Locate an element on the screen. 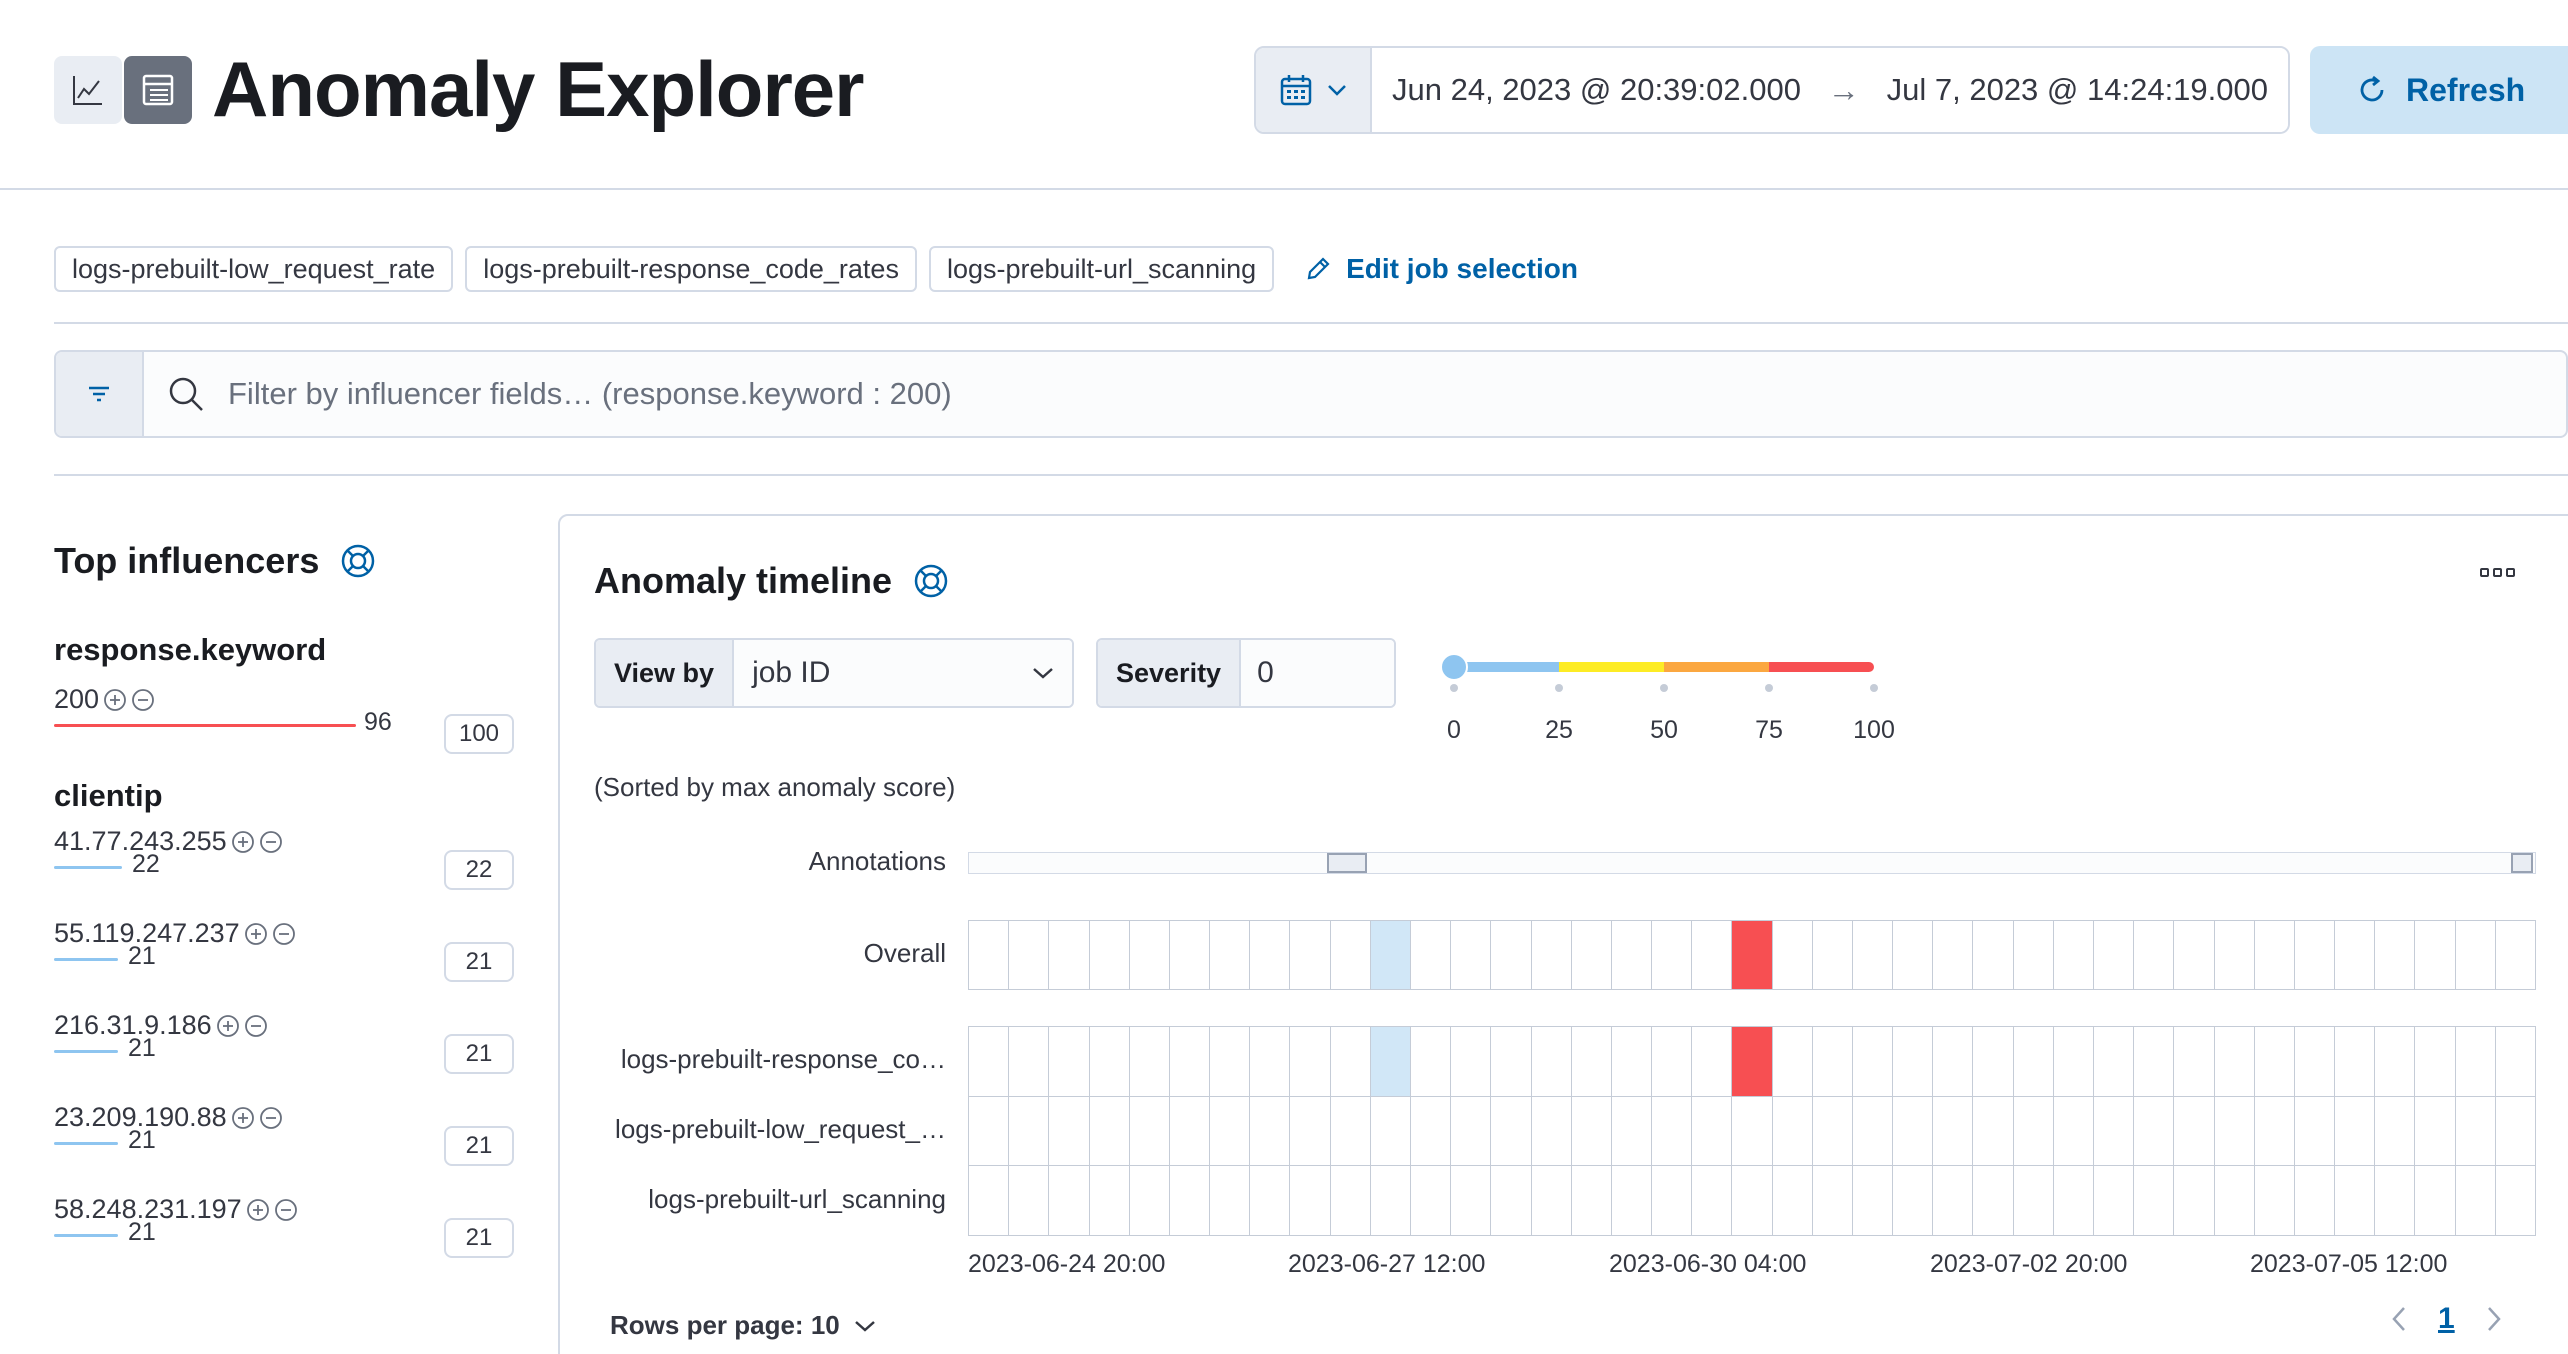  overall-swimlane is located at coordinates (1752, 955).